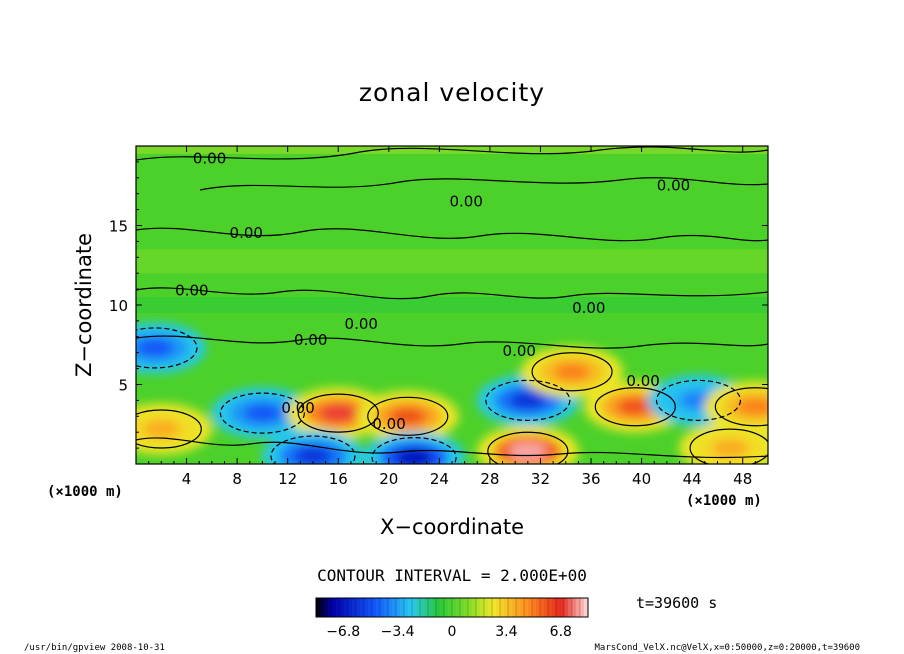 This screenshot has width=904, height=654. I want to click on x-tick-label: 24, so click(439, 479).